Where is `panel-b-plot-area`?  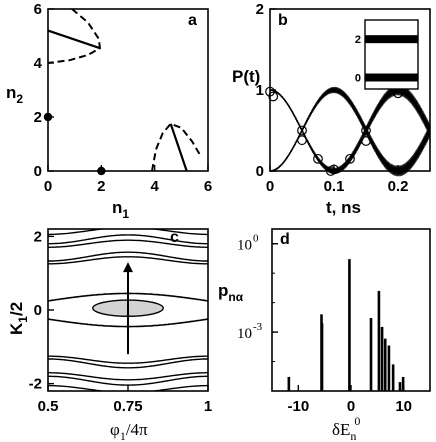
panel-b-plot-area is located at coordinates (348, 130).